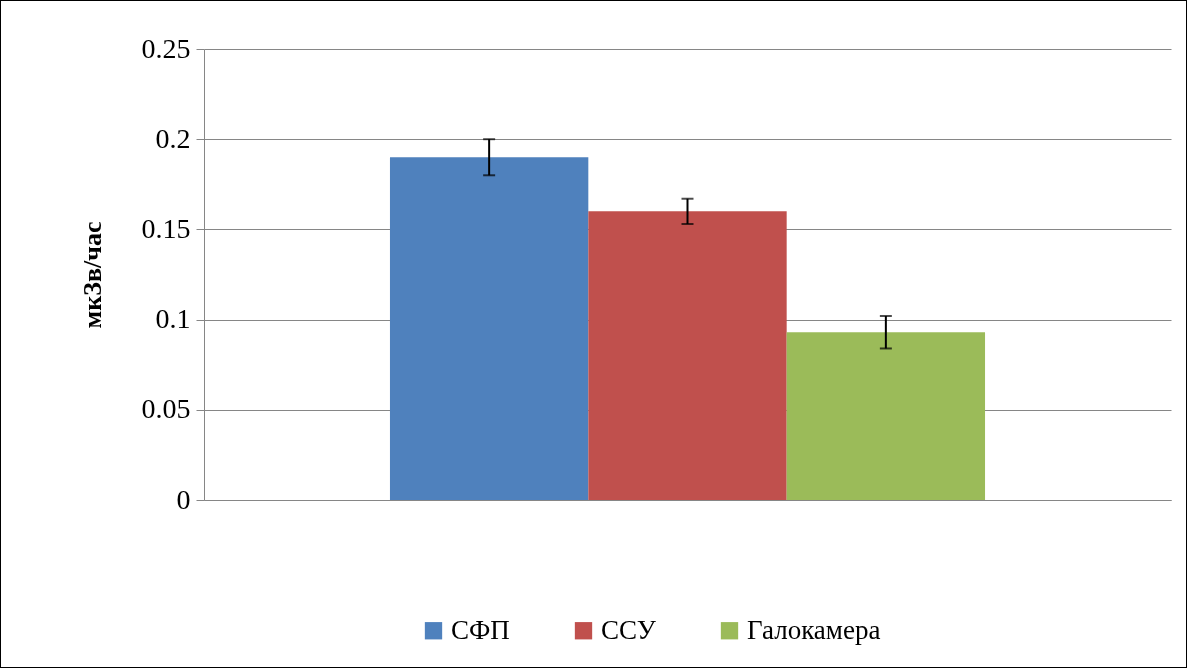 The width and height of the screenshot is (1189, 670). Describe the element at coordinates (183, 499) in the screenshot. I see `y-tick-label: 0` at that location.